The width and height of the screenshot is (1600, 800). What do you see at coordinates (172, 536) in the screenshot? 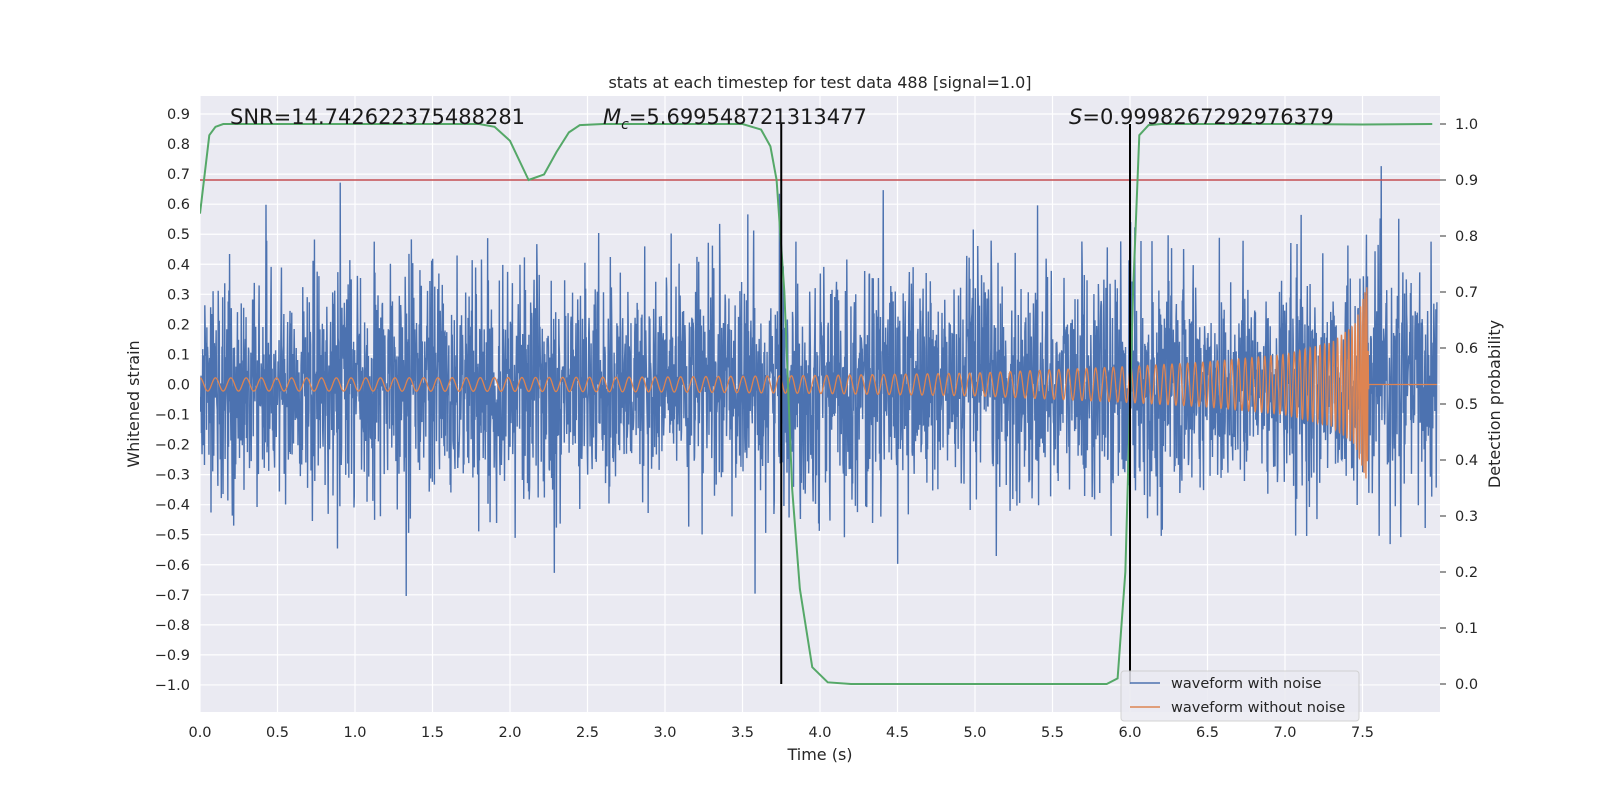
I see `y-left-tick-label-5: −0.5` at bounding box center [172, 536].